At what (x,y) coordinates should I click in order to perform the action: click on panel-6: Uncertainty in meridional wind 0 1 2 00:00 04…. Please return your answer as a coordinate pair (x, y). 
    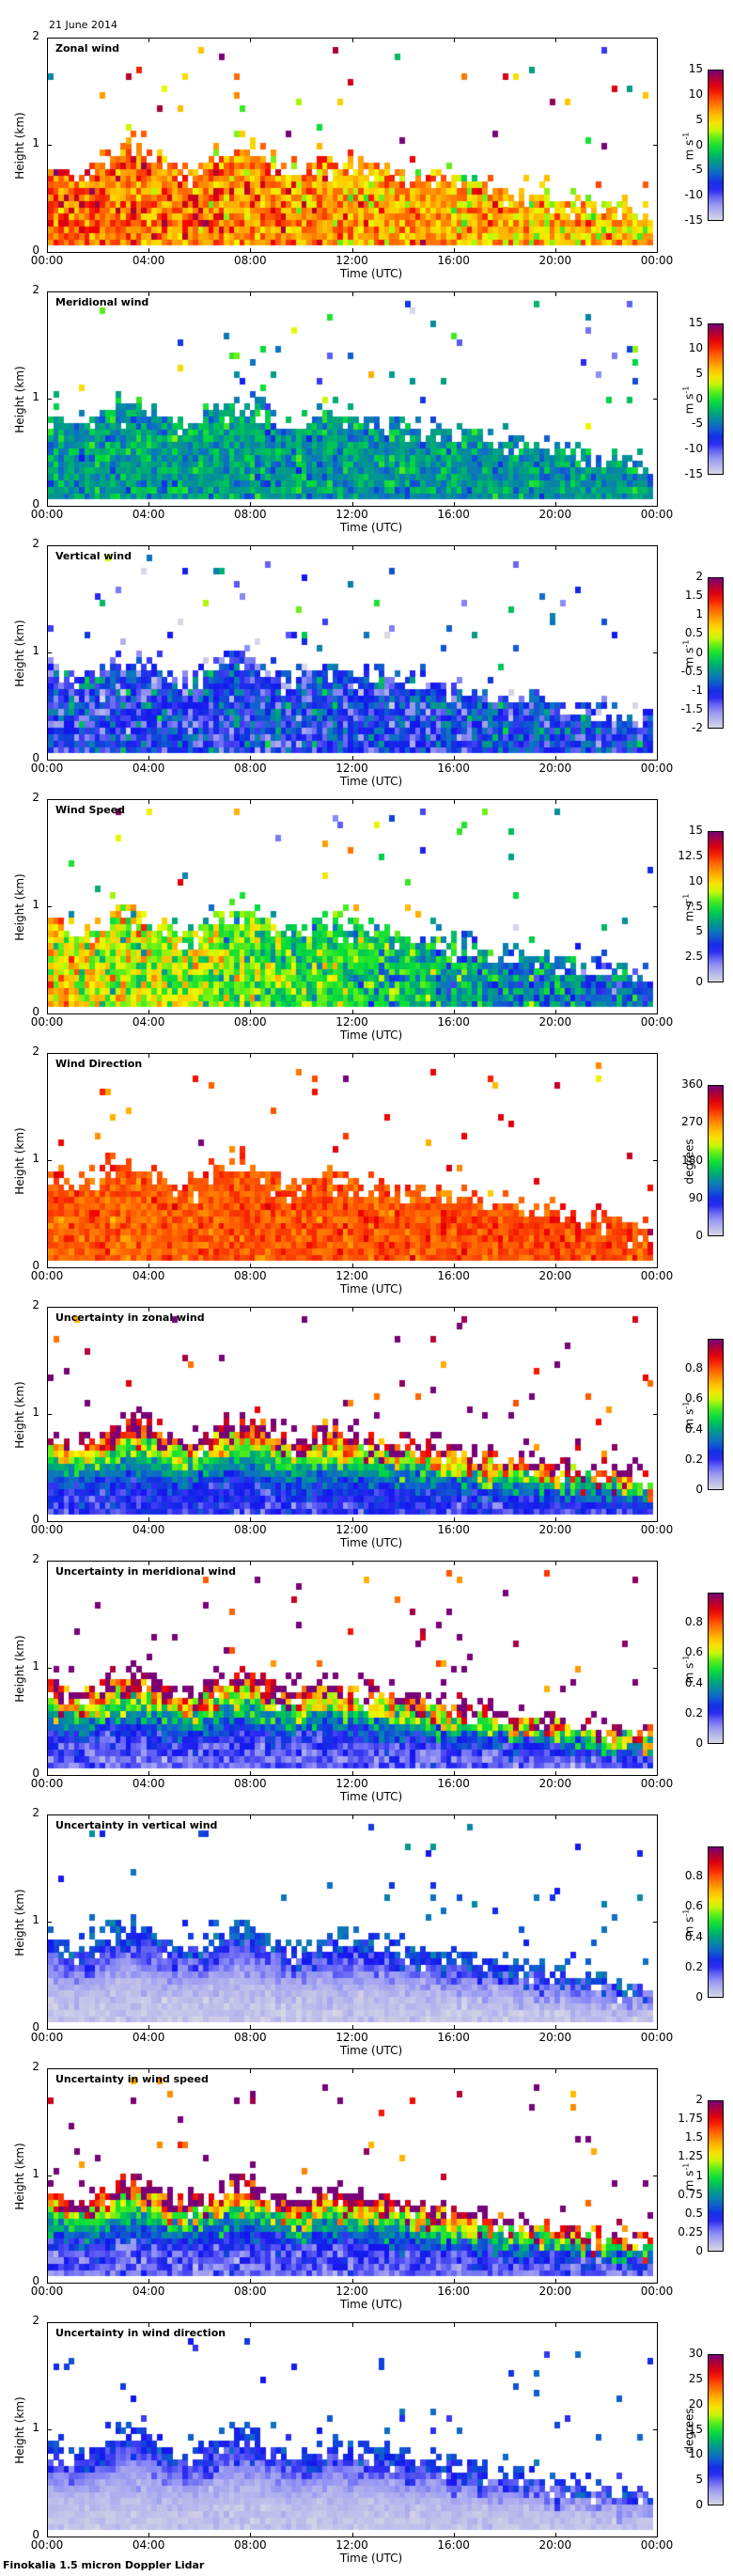
    Looking at the image, I should click on (366, 1683).